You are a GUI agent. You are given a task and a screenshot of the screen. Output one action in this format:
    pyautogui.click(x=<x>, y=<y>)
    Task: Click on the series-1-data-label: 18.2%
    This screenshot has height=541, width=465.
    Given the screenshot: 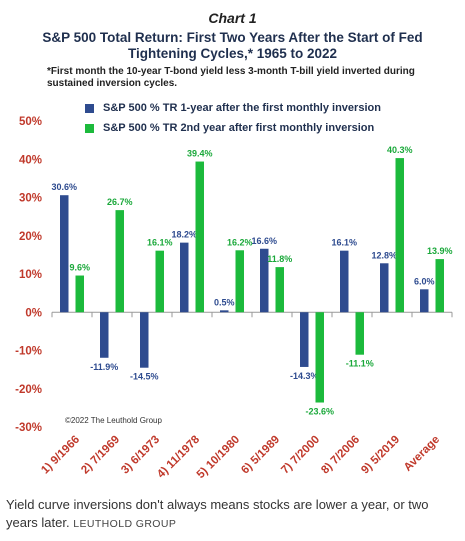 What is the action you would take?
    pyautogui.click(x=184, y=235)
    